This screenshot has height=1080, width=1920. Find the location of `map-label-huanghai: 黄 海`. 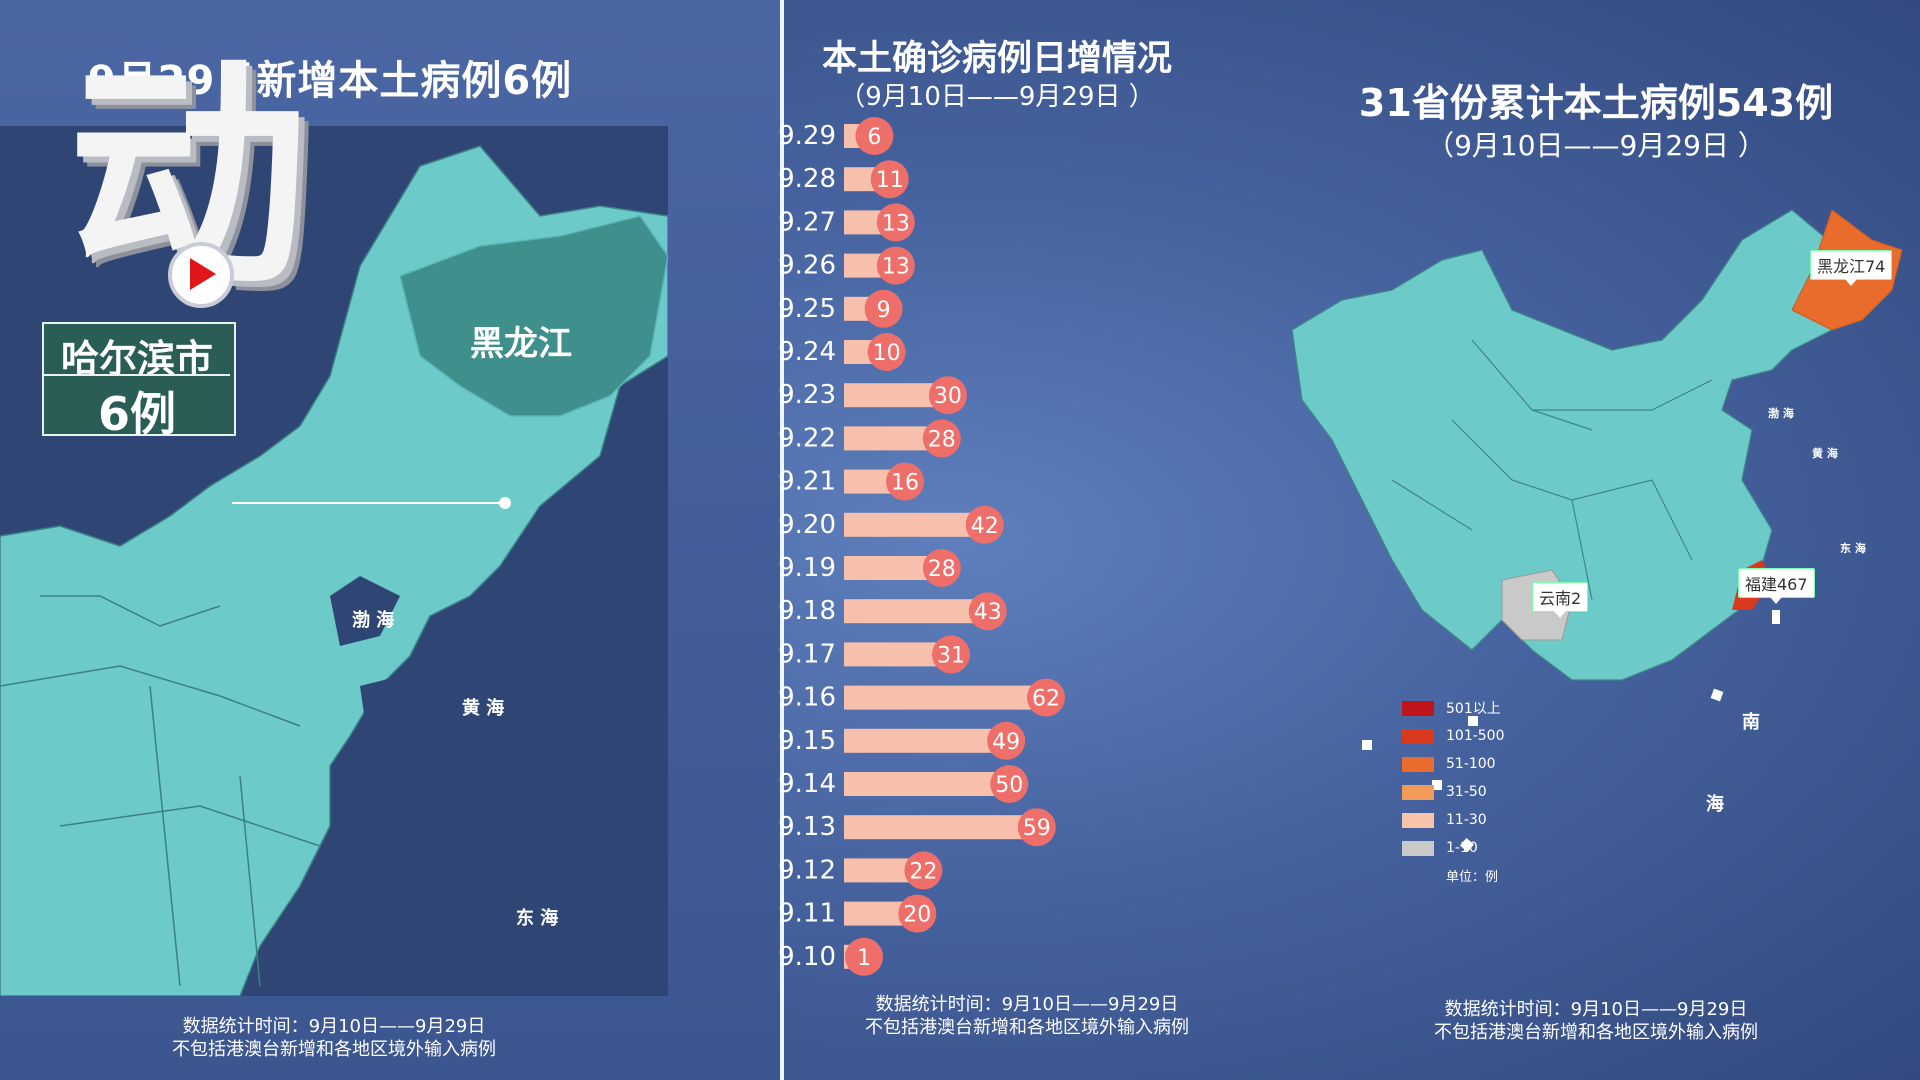

map-label-huanghai: 黄 海 is located at coordinates (483, 708).